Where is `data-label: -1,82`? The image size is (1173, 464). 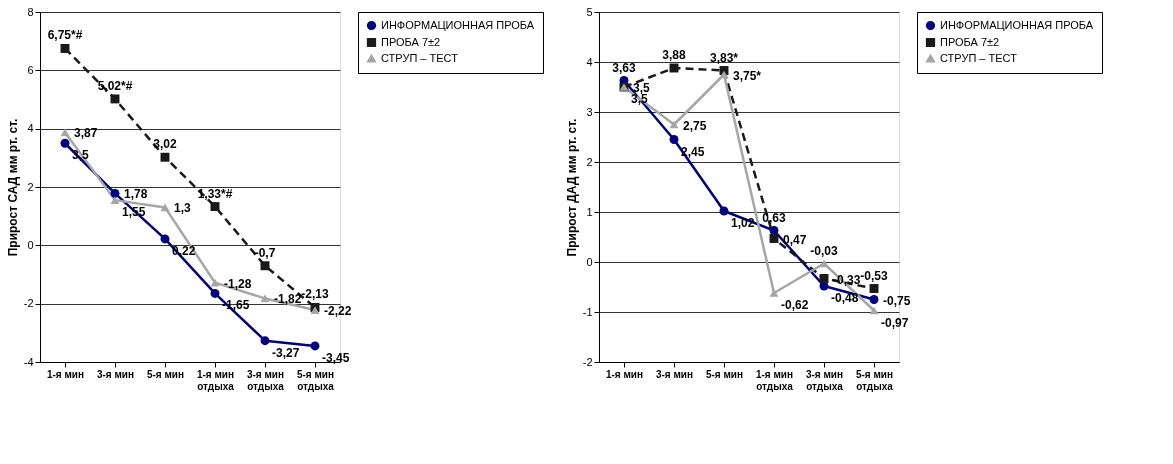 data-label: -1,82 is located at coordinates (288, 299).